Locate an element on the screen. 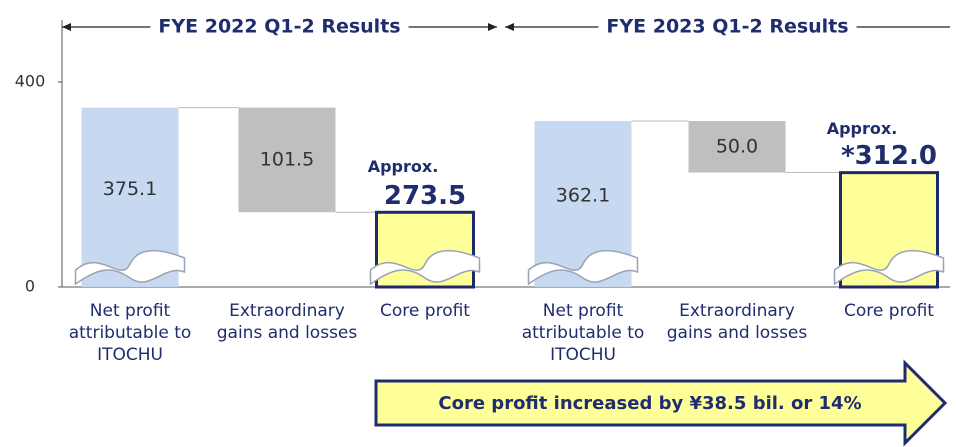 This screenshot has height=447, width=957. y-tick-label: 0 is located at coordinates (30, 286).